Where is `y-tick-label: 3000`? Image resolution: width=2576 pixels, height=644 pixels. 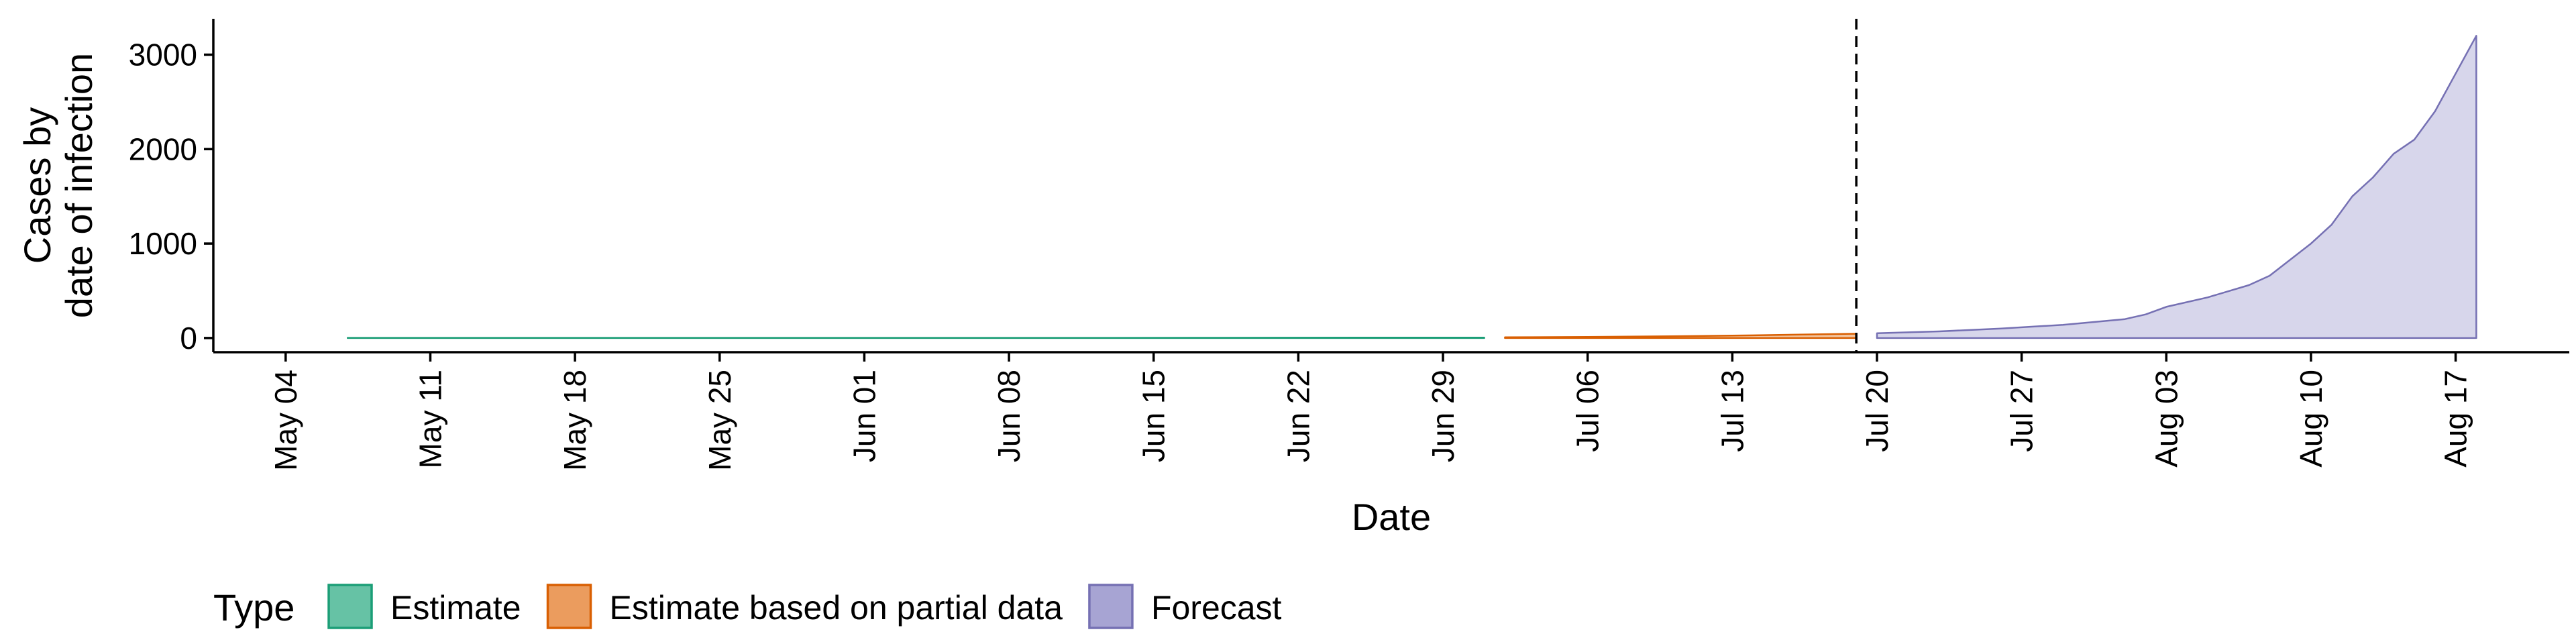 y-tick-label: 3000 is located at coordinates (163, 55).